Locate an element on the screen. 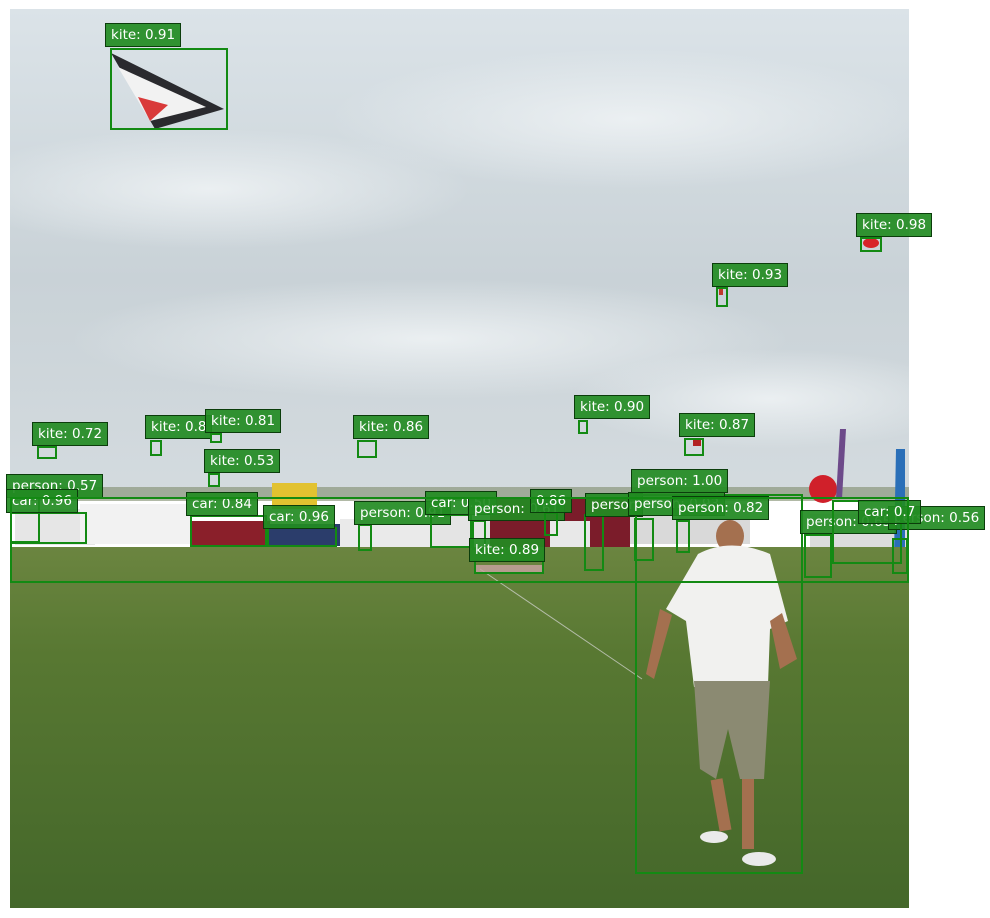  detection-label: kite: 0.72 is located at coordinates (70, 434).